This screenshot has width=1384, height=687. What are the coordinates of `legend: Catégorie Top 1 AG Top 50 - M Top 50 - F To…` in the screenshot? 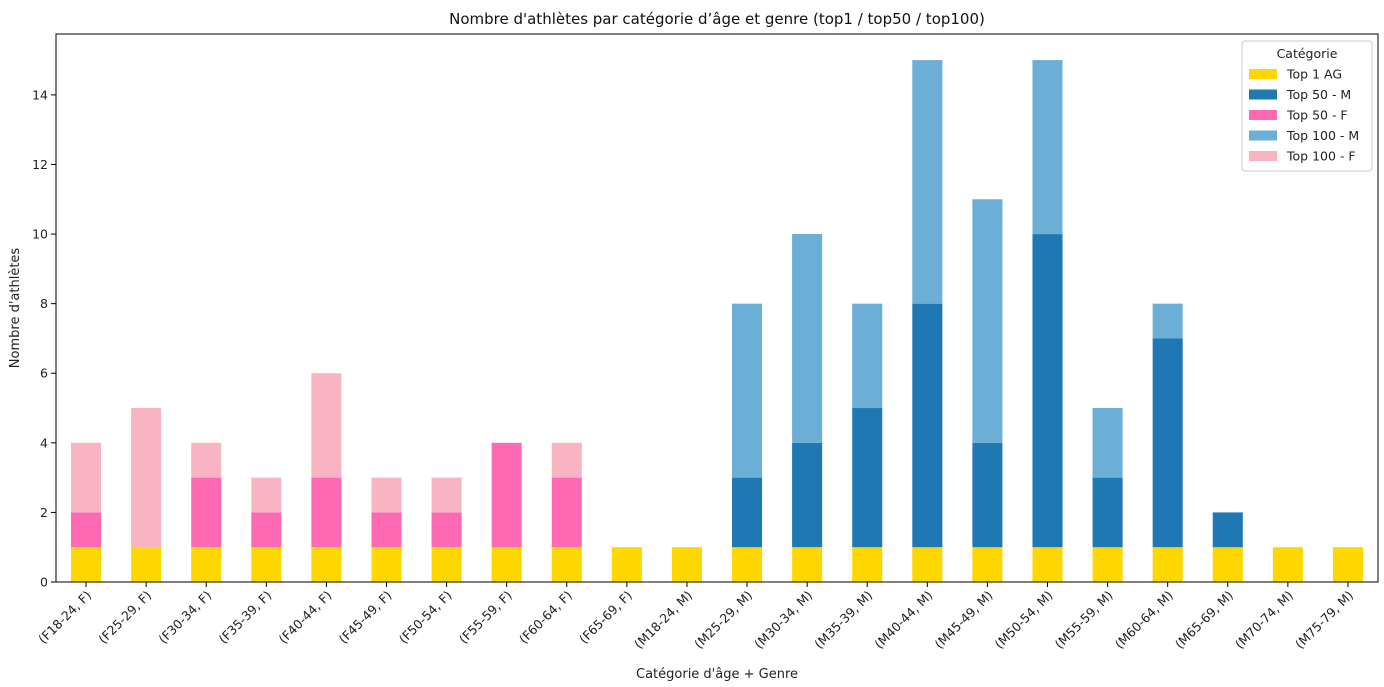 It's located at (1307, 106).